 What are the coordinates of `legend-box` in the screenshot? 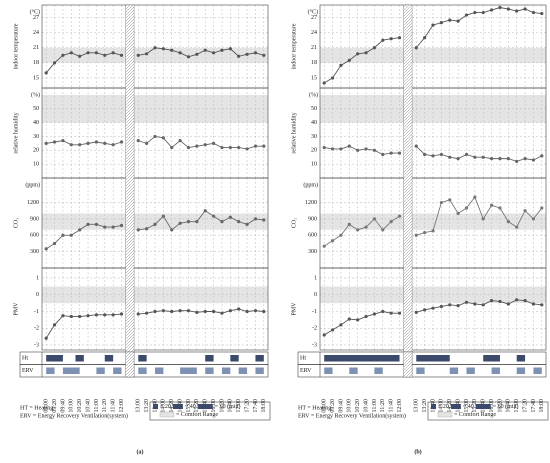 It's located at (210, 411).